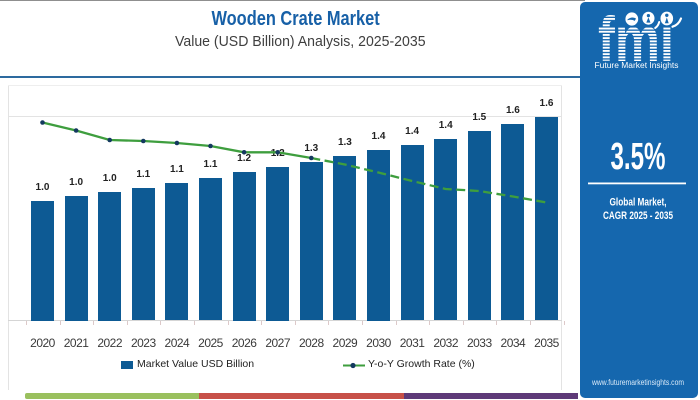 The width and height of the screenshot is (700, 400). I want to click on svg-text: CAGR 2025 - 2035, so click(638, 216).